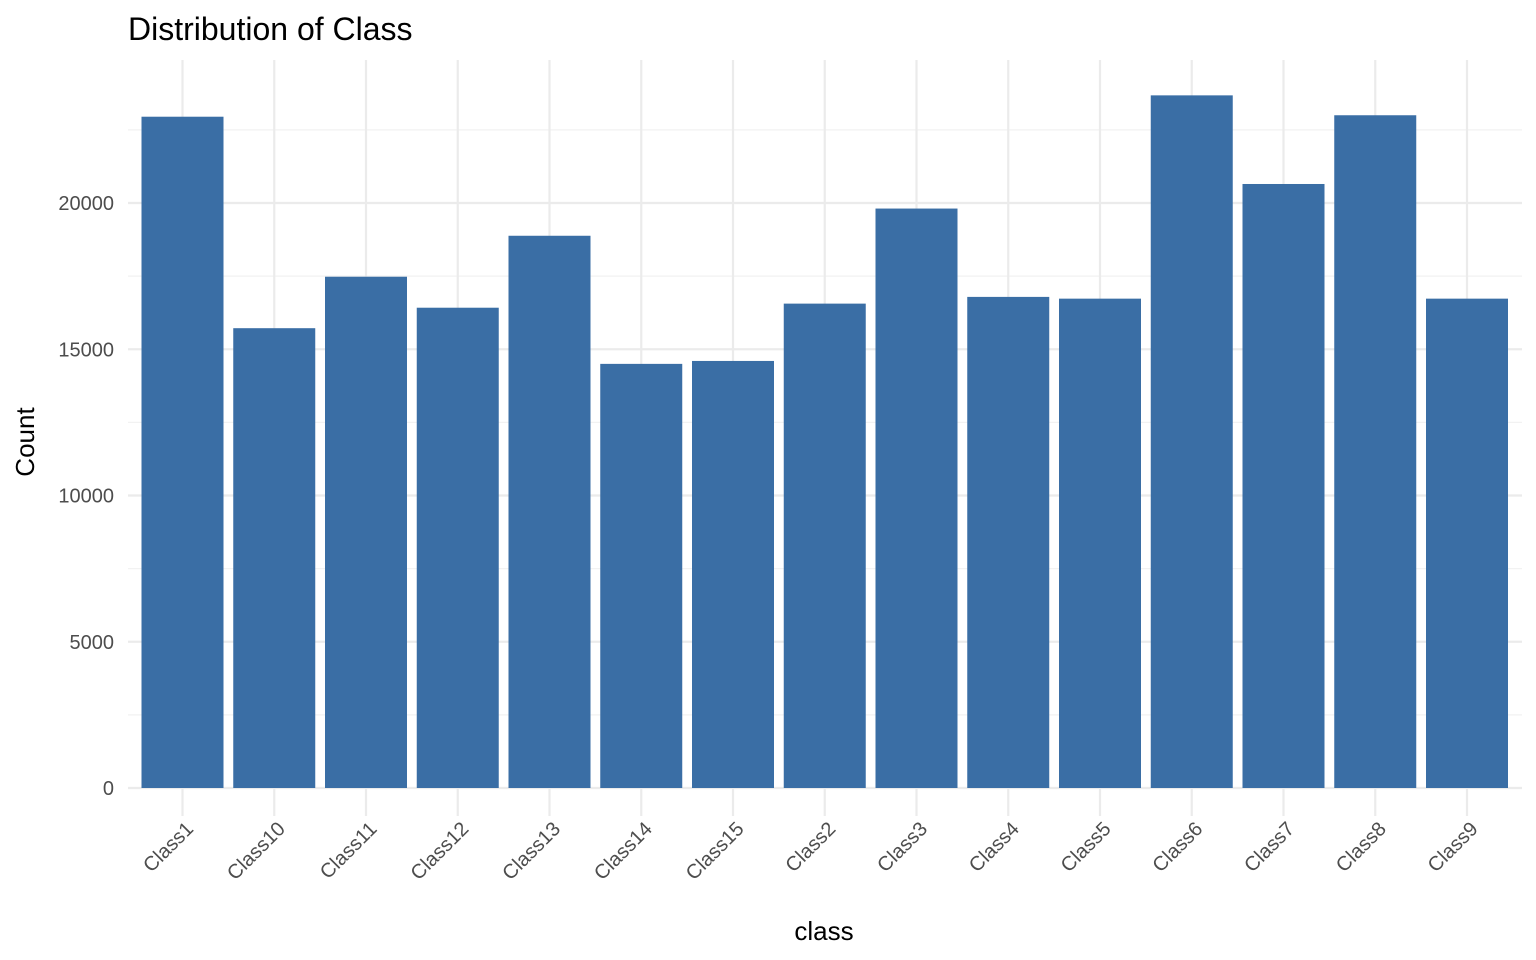  Describe the element at coordinates (623, 851) in the screenshot. I see `x-tick-label: Class14` at that location.